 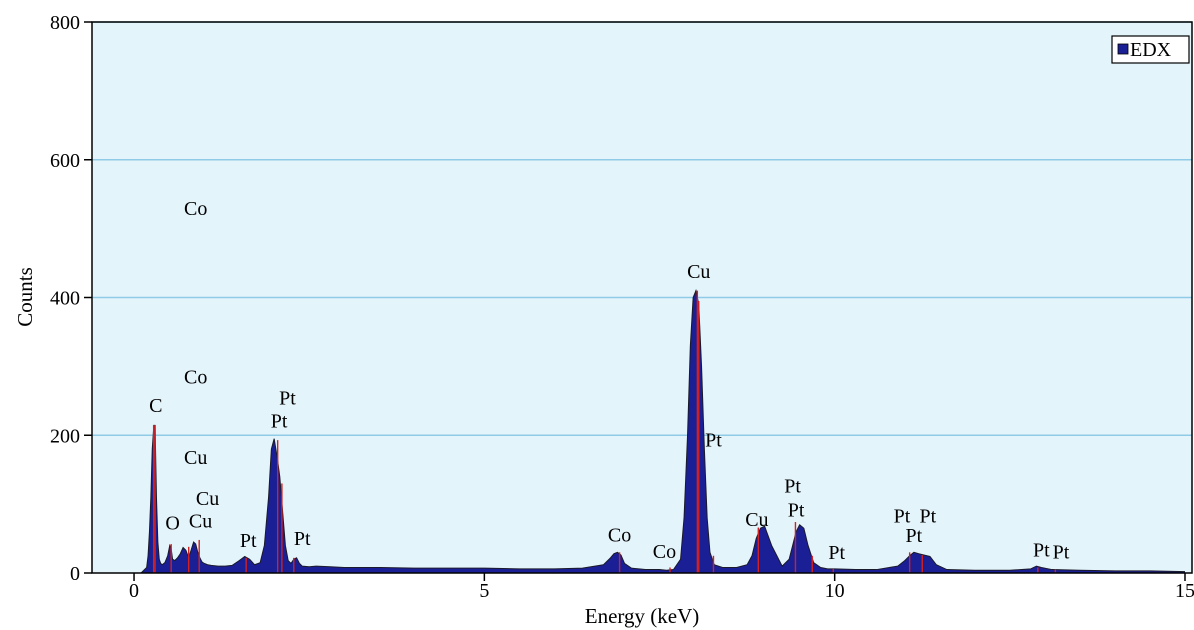 I want to click on x-tick-label: 10, so click(x=835, y=591).